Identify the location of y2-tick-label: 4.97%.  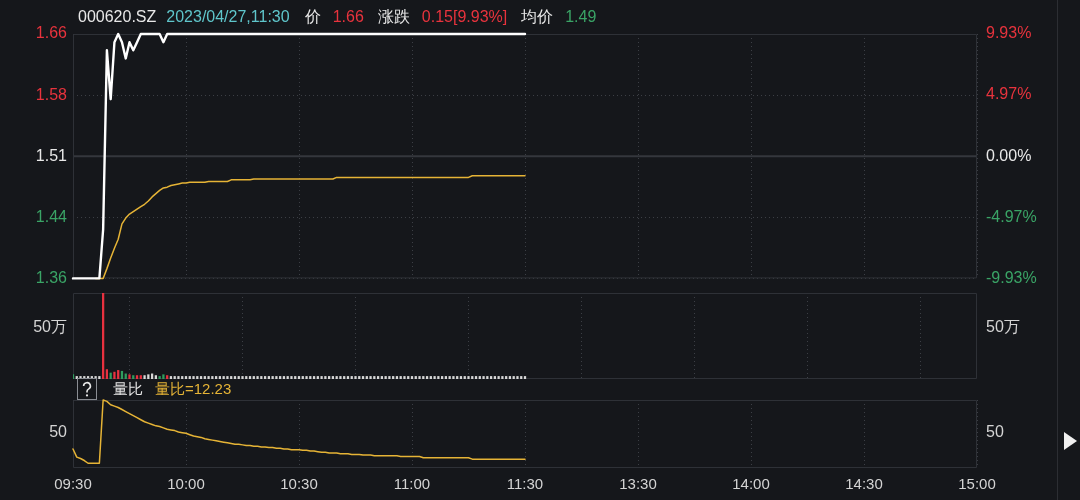
(1009, 94).